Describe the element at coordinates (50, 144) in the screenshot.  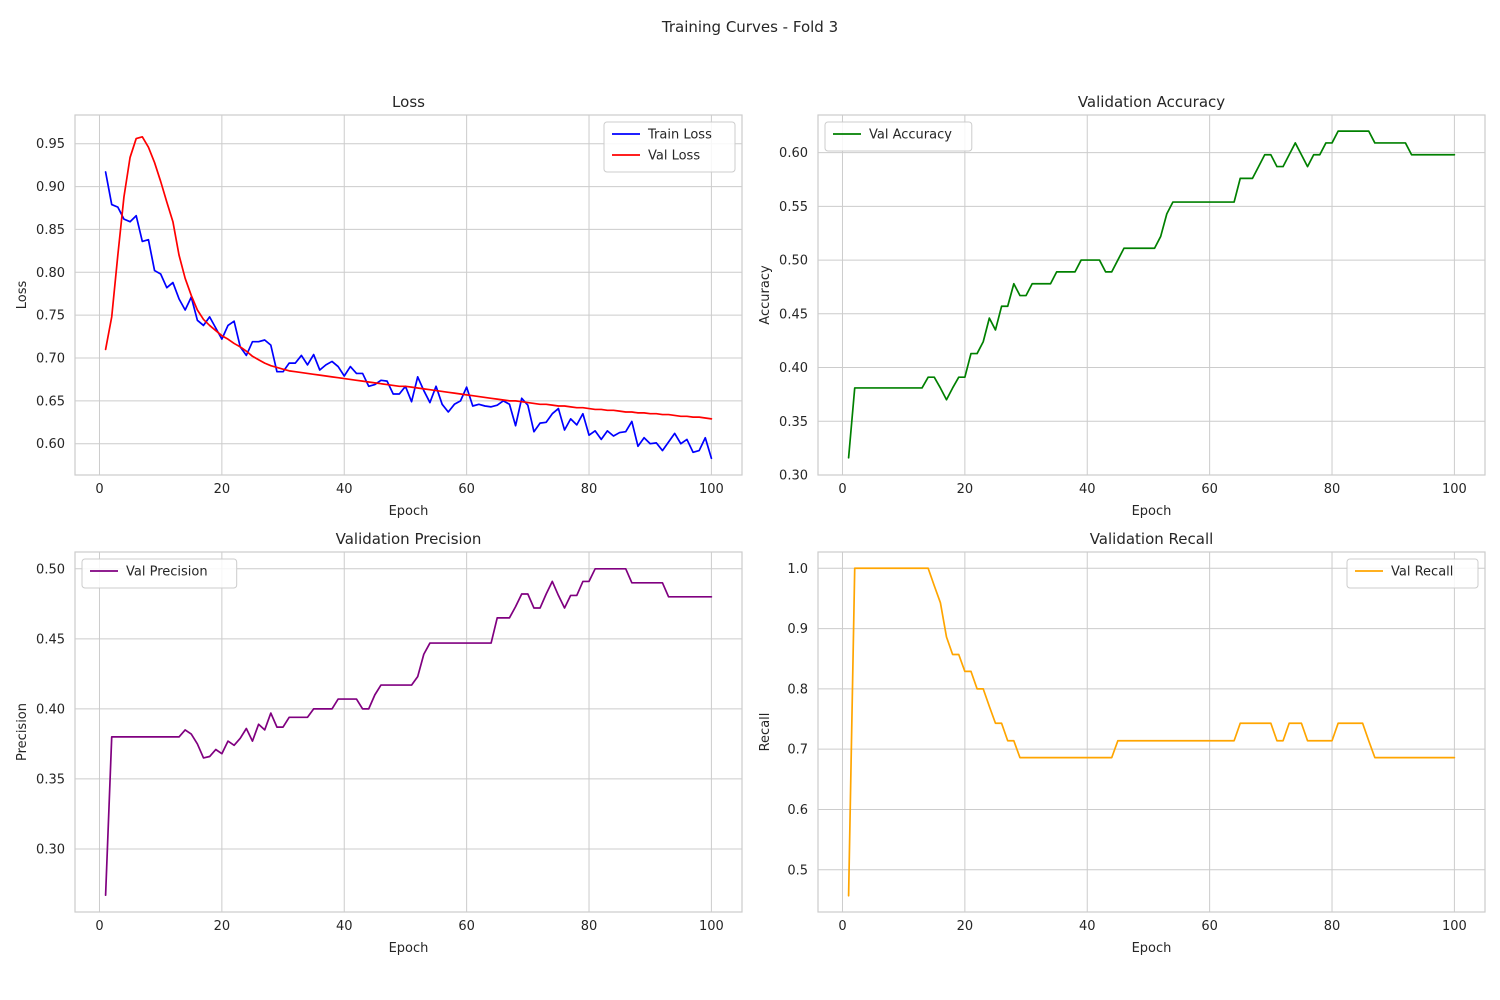
I see `y-tick-label: 0.95` at that location.